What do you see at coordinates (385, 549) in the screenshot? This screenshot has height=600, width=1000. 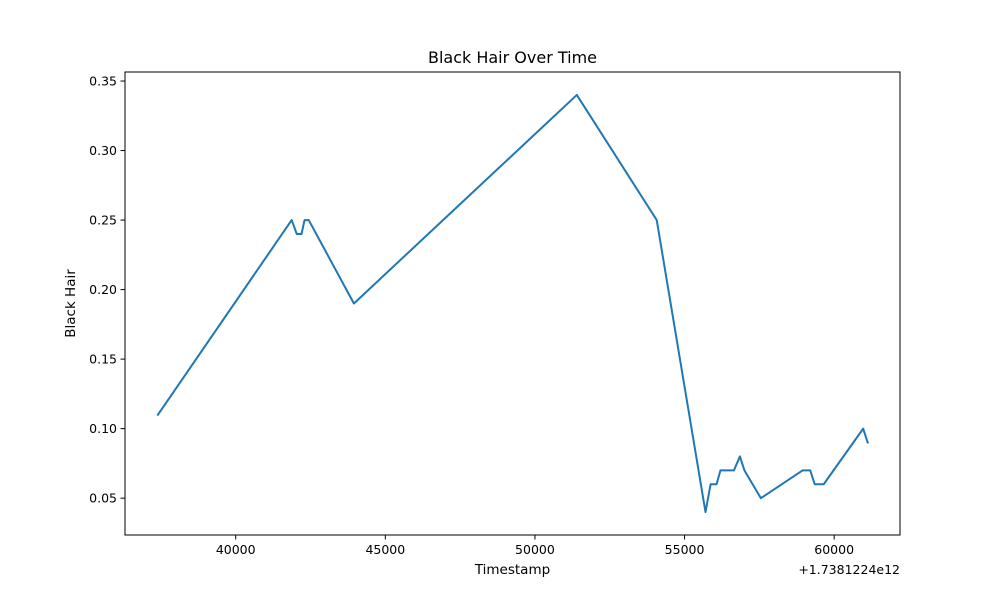 I see `x-tick-label: 45000` at bounding box center [385, 549].